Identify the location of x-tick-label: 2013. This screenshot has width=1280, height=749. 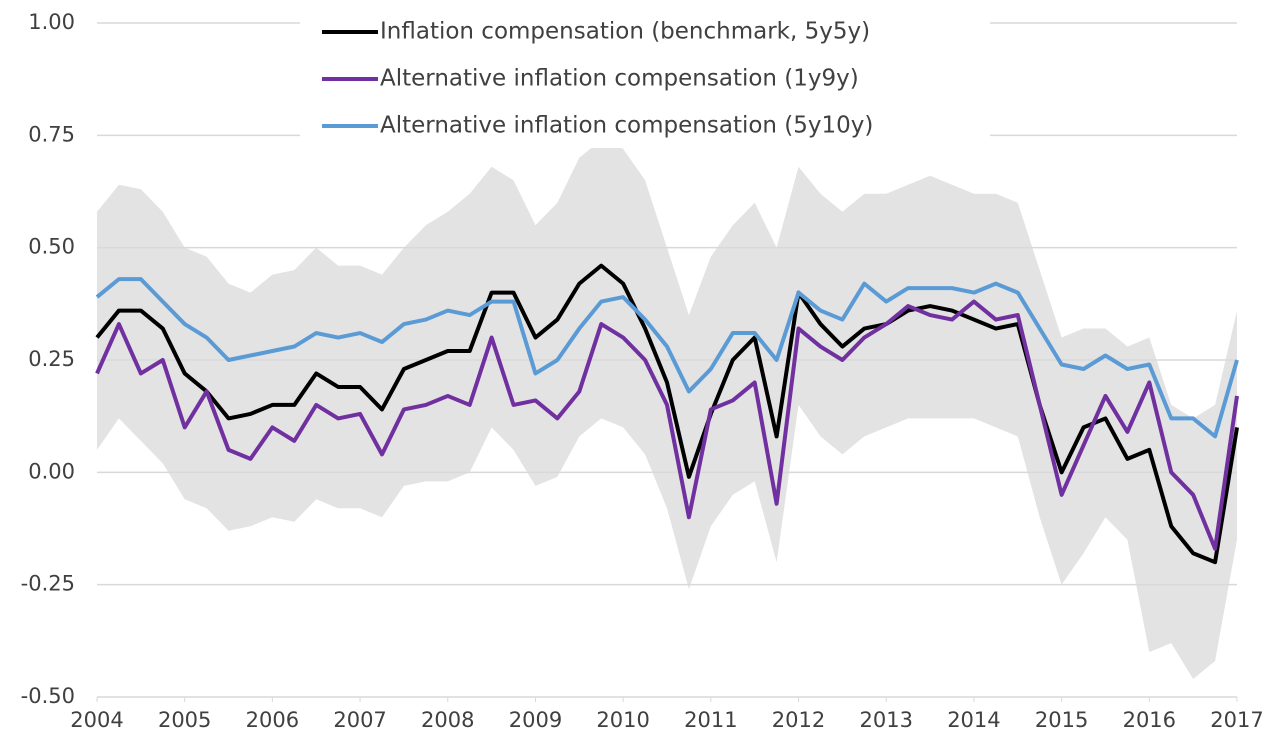
(886, 720).